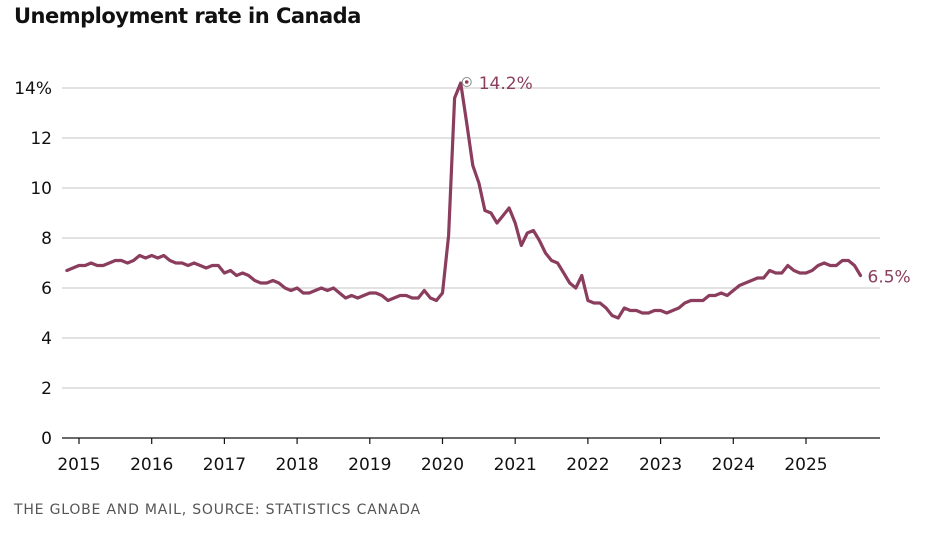 This screenshot has height=542, width=936. What do you see at coordinates (733, 465) in the screenshot?
I see `x-tick-label: 2024` at bounding box center [733, 465].